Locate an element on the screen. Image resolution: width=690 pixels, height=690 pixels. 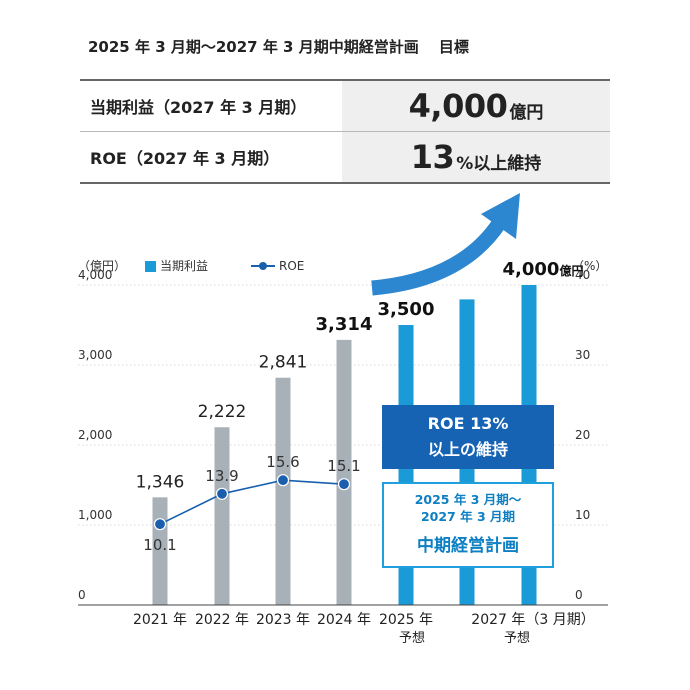
table-top-rule is located at coordinates (345, 80).